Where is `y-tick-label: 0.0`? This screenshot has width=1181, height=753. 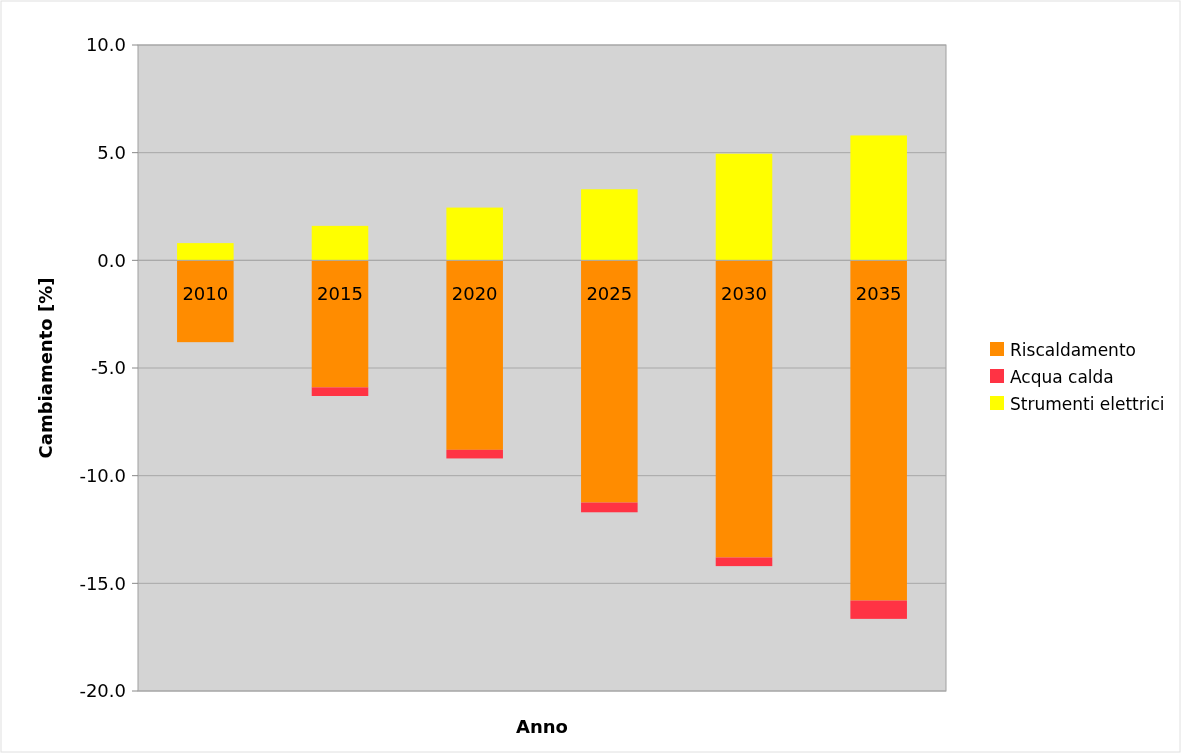 y-tick-label: 0.0 is located at coordinates (111, 260).